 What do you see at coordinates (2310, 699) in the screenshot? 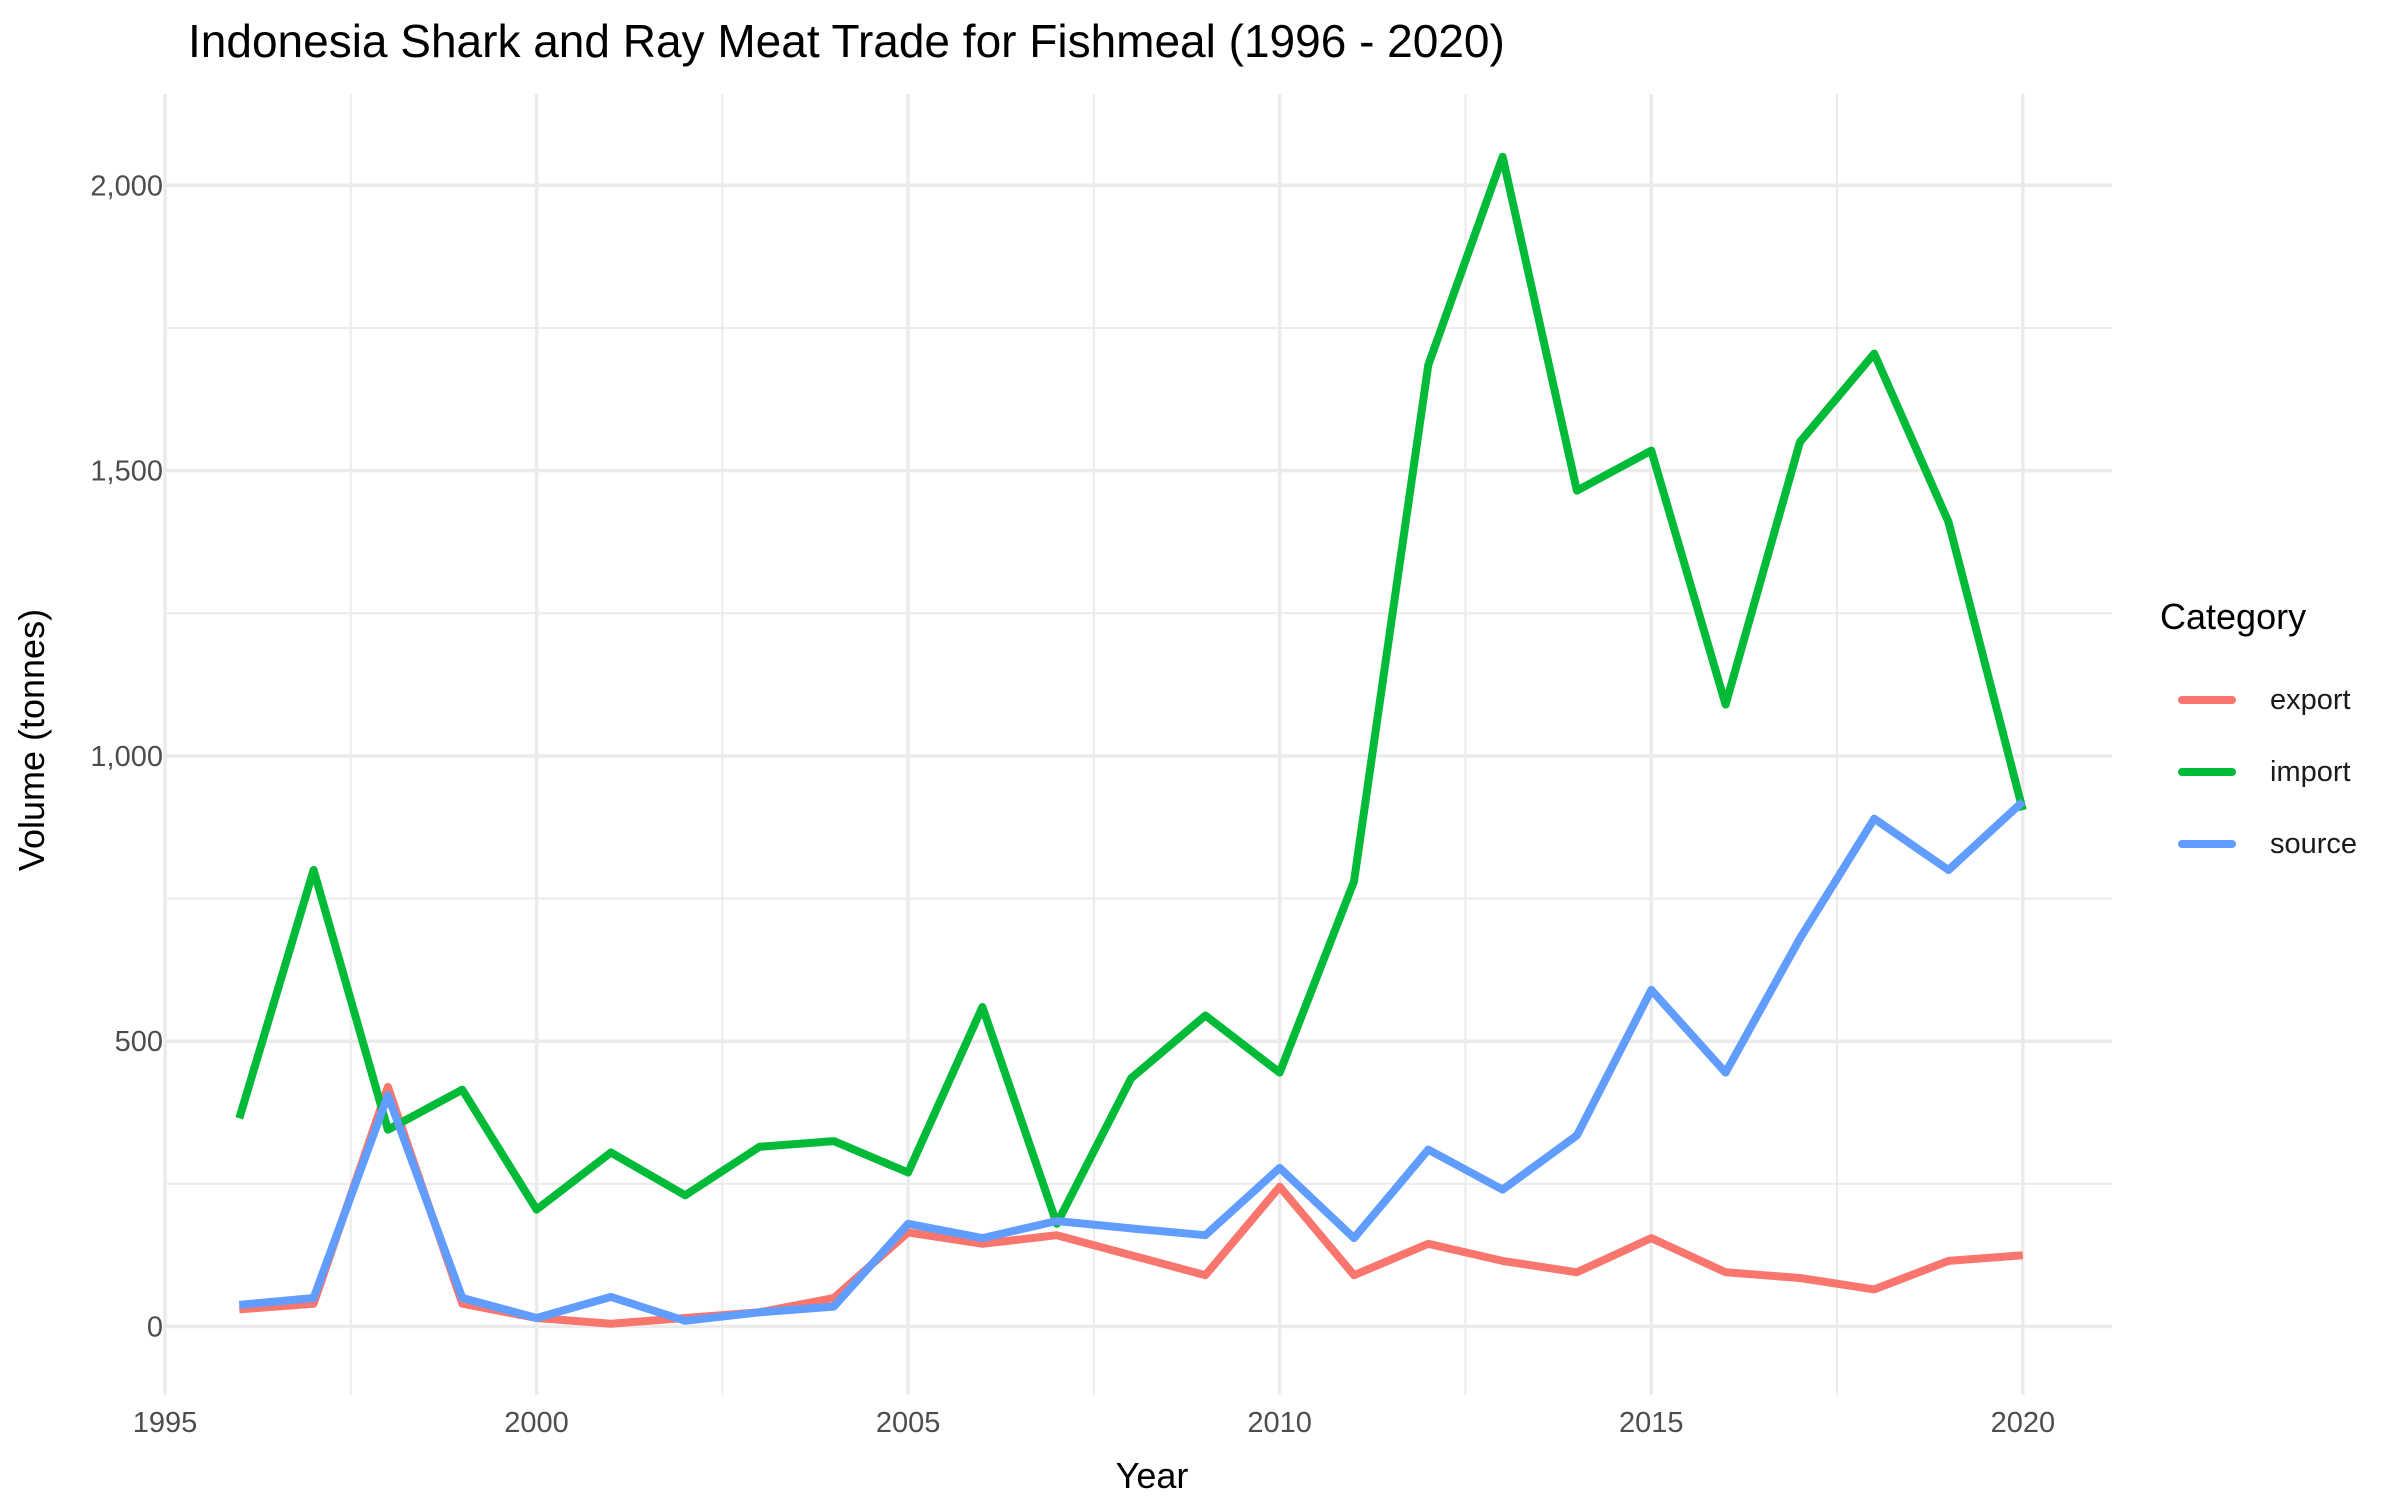
I see `legend-label: export` at bounding box center [2310, 699].